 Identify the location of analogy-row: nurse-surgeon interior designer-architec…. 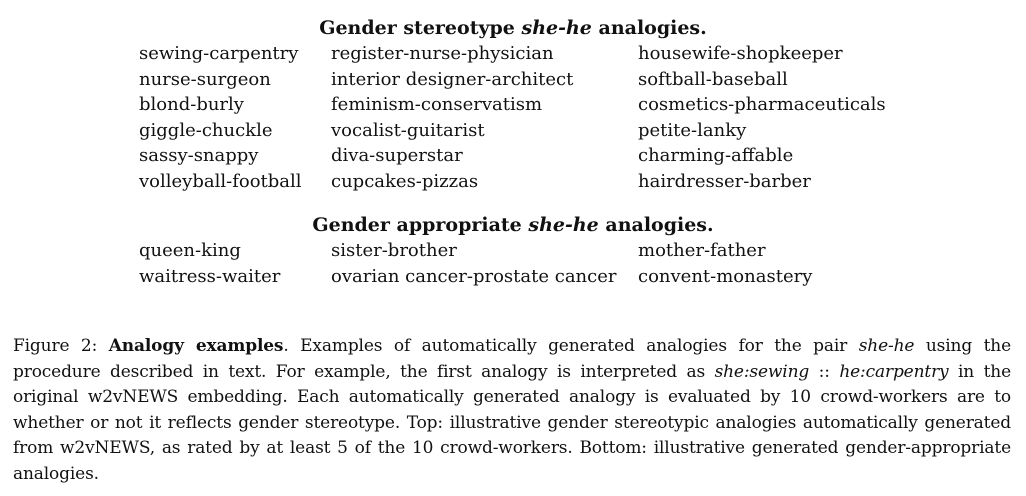
(538, 80).